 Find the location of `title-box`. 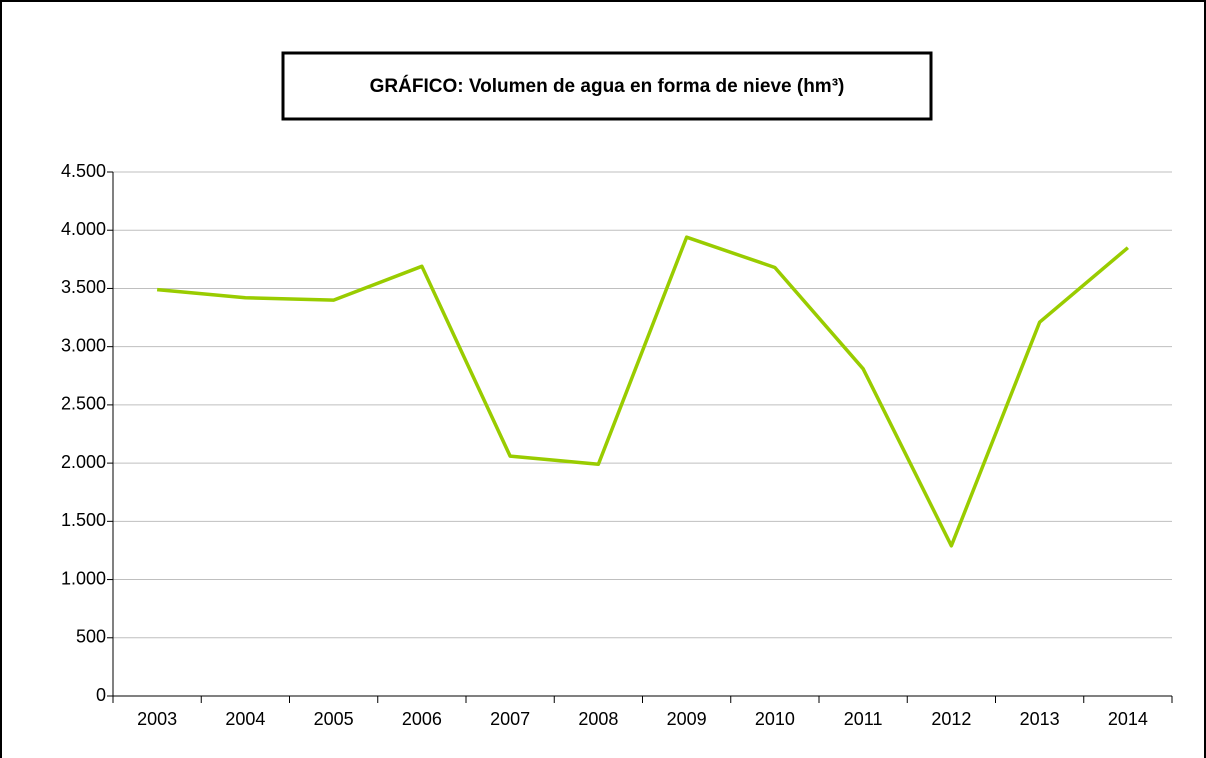

title-box is located at coordinates (607, 86).